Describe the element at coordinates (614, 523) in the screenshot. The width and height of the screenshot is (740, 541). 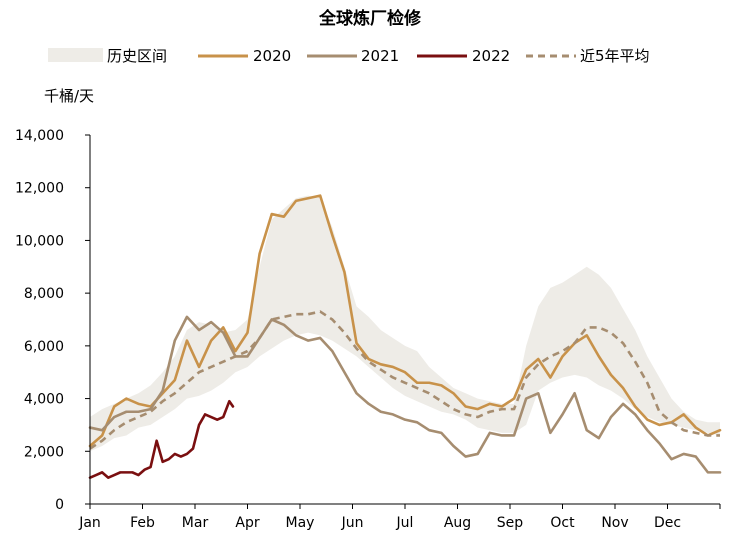
I see `x-tick-label: Nov` at that location.